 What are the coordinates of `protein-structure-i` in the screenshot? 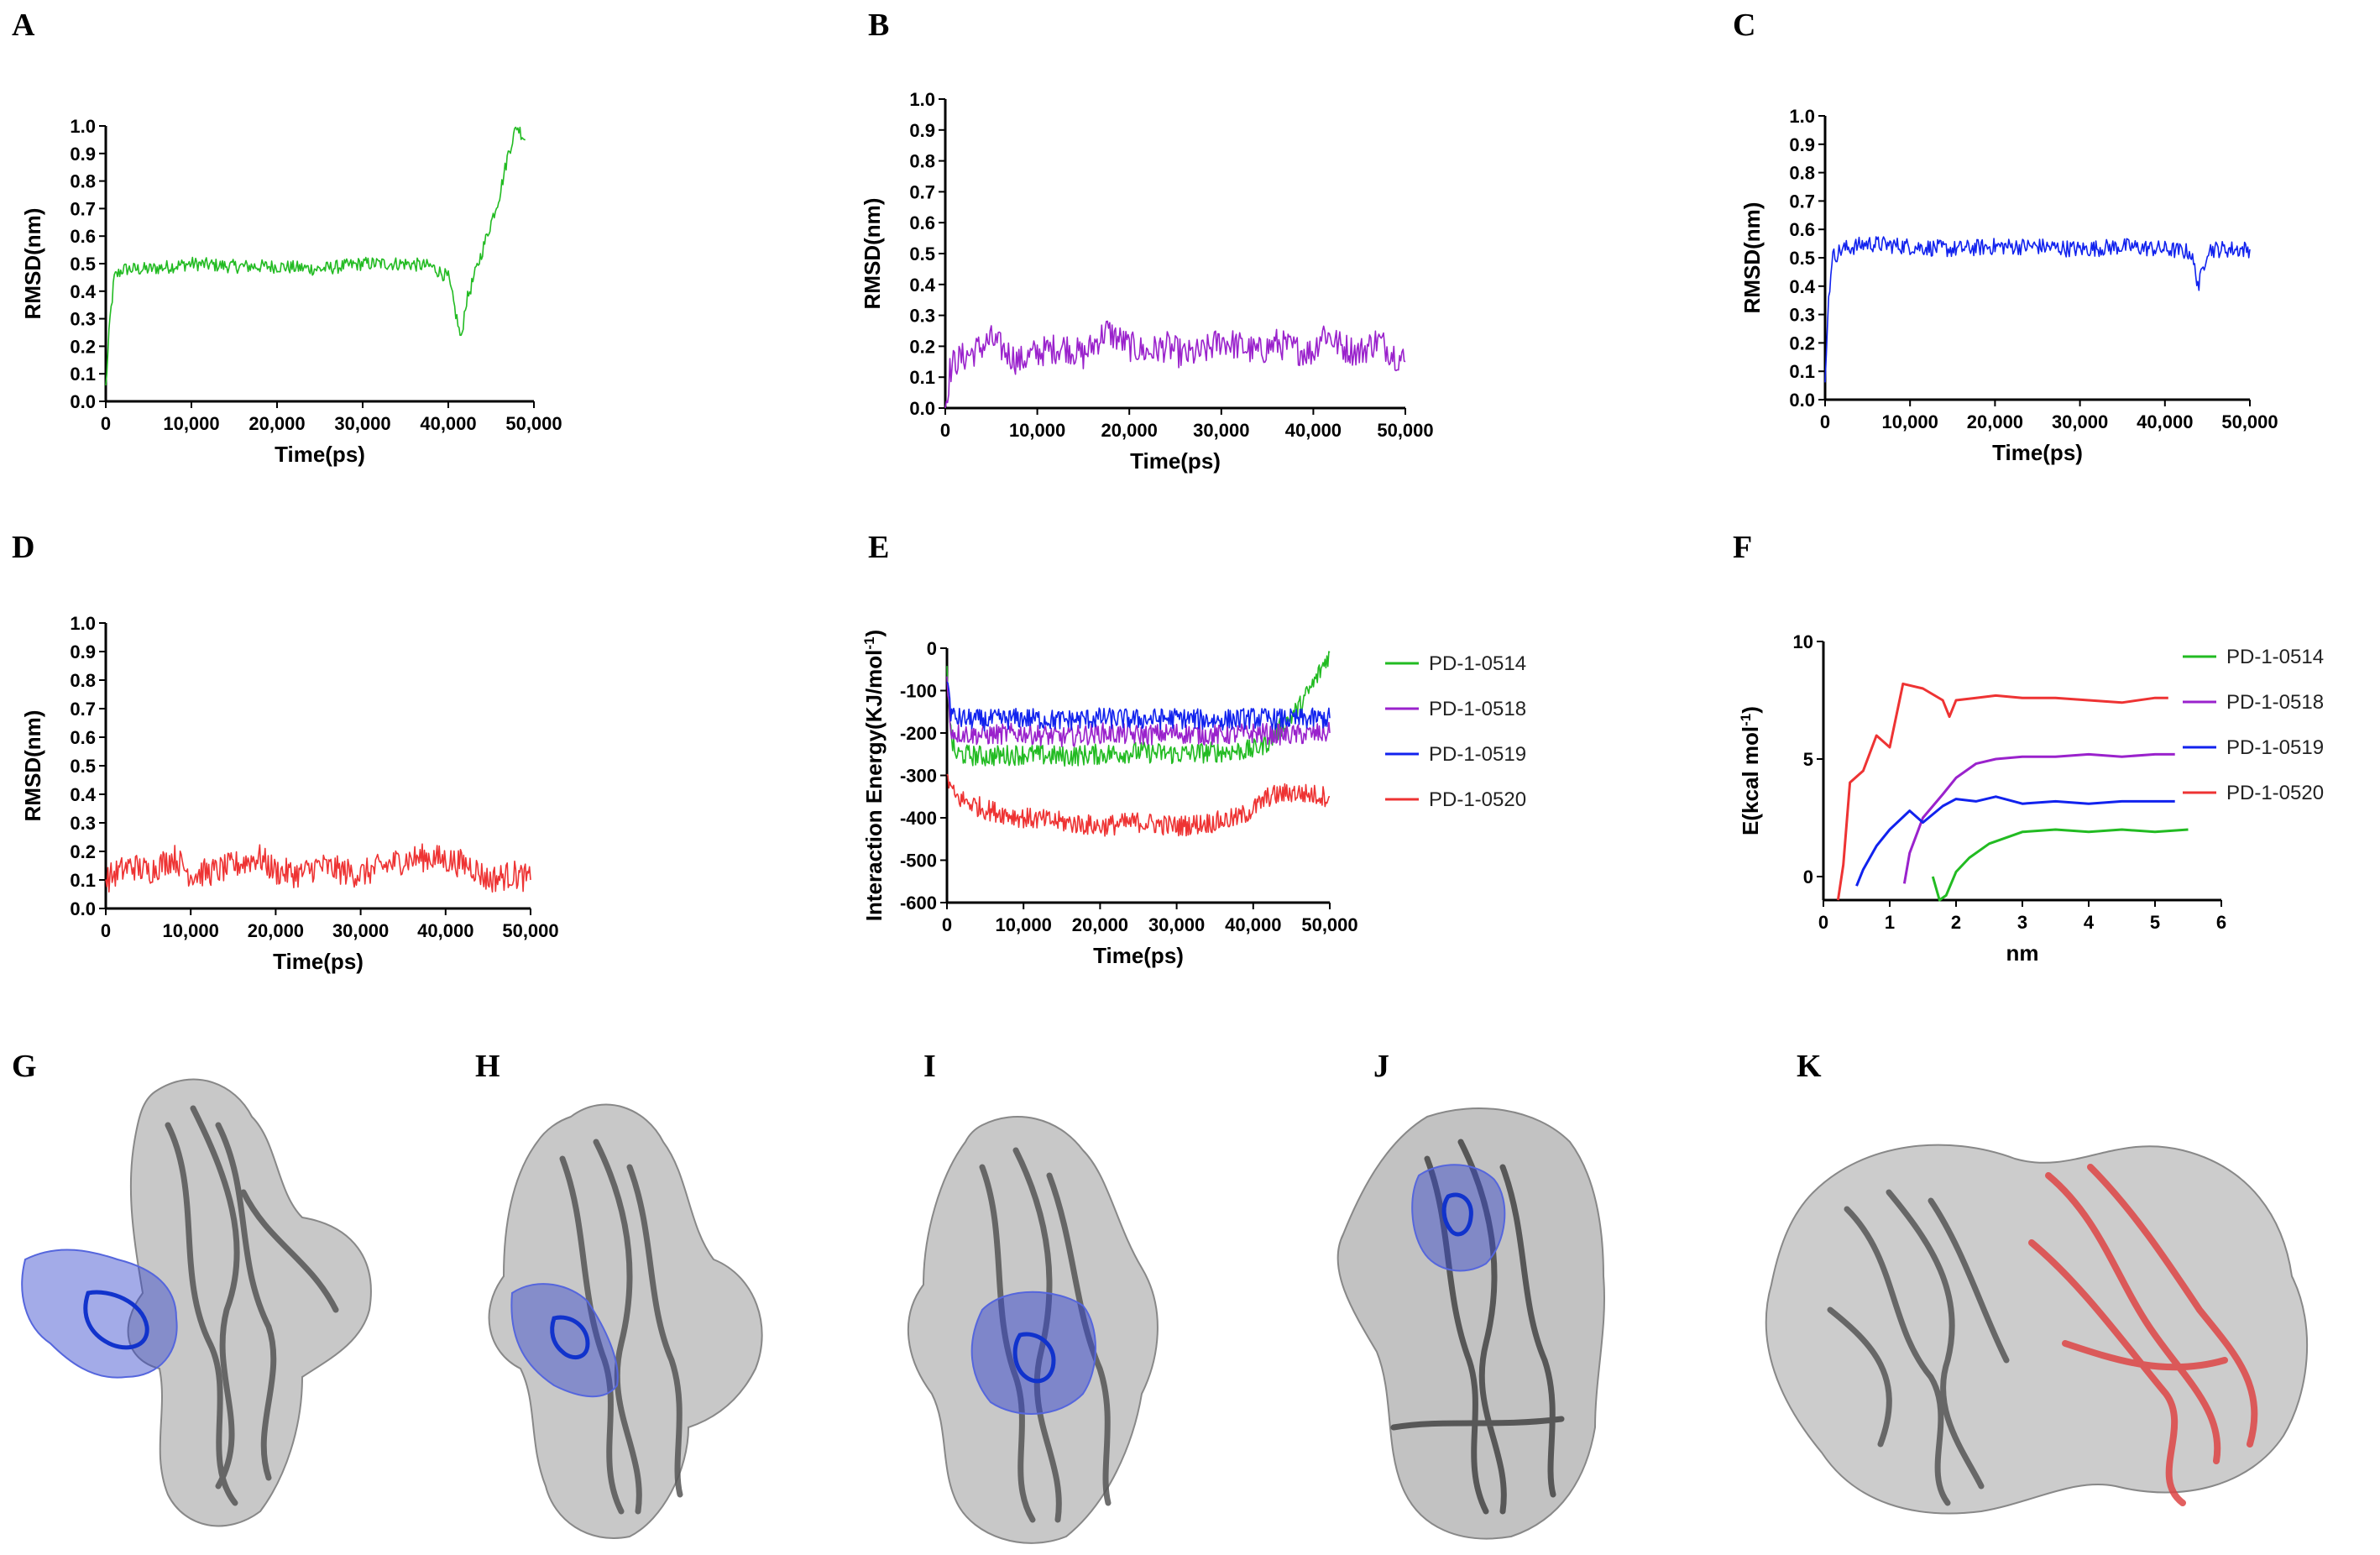 It's located at (1033, 1330).